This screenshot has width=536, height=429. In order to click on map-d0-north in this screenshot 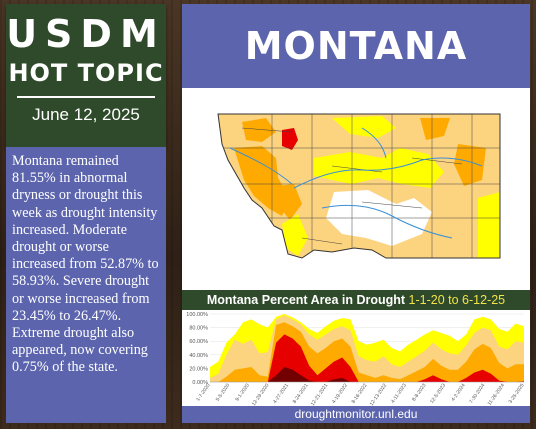, I will do `click(364, 127)`.